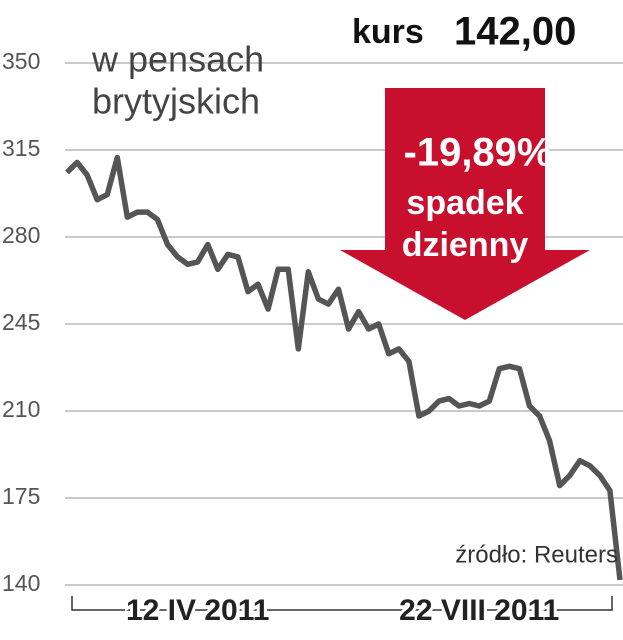 Image resolution: width=623 pixels, height=640 pixels. I want to click on y-tick-label: 175, so click(21, 496).